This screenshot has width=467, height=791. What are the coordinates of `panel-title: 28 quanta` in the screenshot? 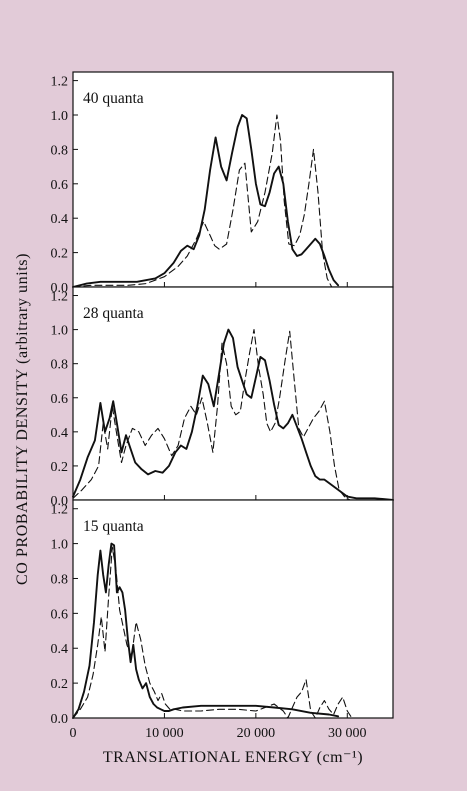 It's located at (113, 313).